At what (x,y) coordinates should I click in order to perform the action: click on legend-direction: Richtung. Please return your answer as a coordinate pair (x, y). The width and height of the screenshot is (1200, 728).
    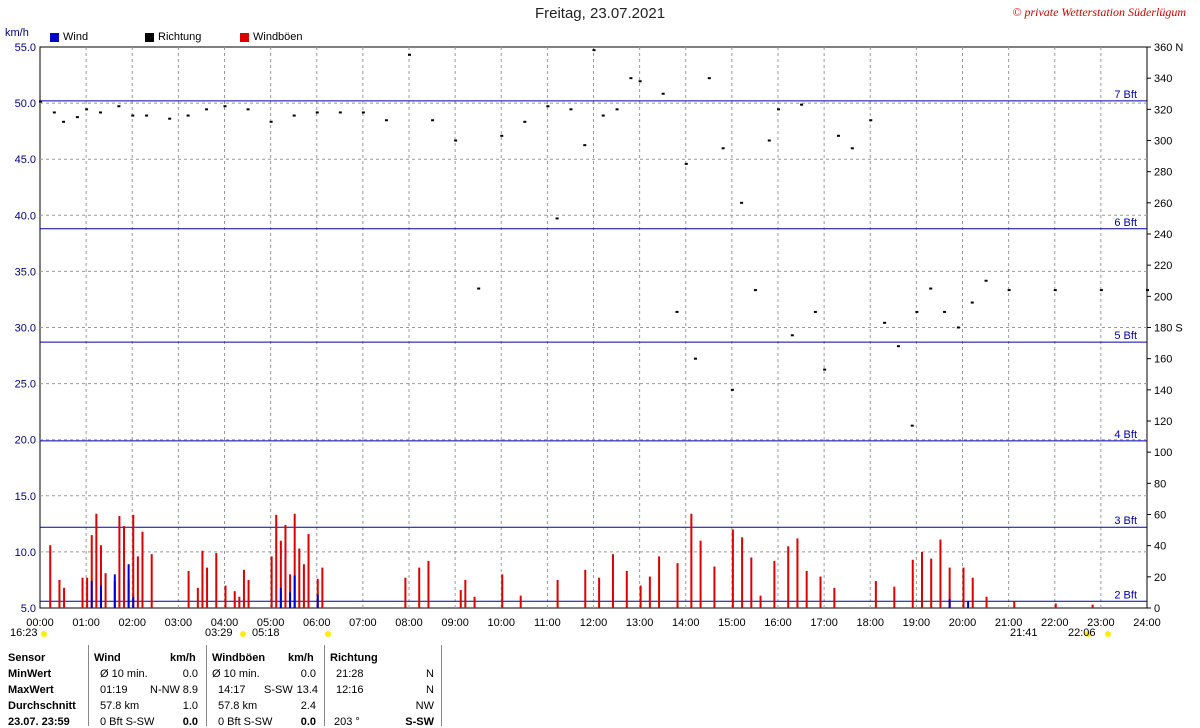
    Looking at the image, I should click on (173, 37).